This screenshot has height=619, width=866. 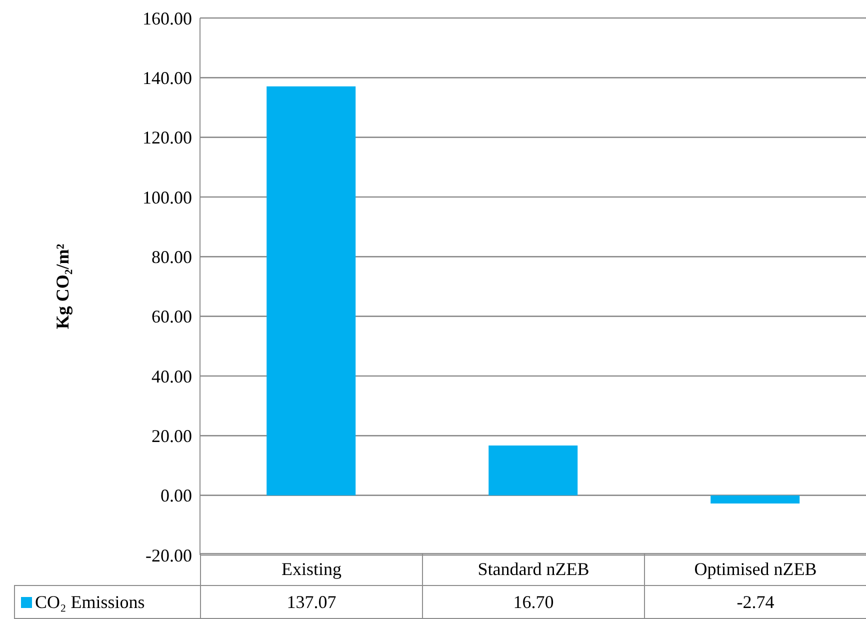 I want to click on y-tick-label: 60.00, so click(x=172, y=316).